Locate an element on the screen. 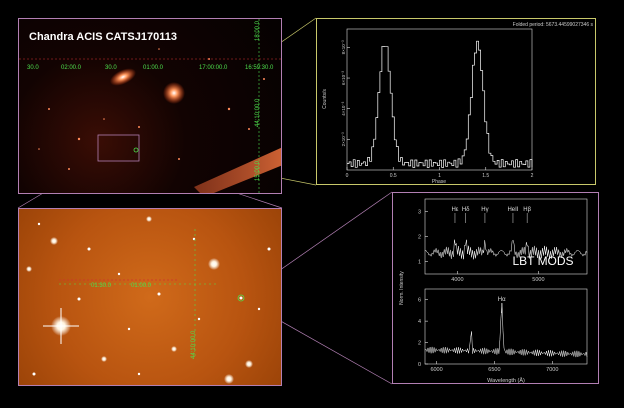 The width and height of the screenshot is (624, 408). spec-xtick-label: 7000 is located at coordinates (552, 370).